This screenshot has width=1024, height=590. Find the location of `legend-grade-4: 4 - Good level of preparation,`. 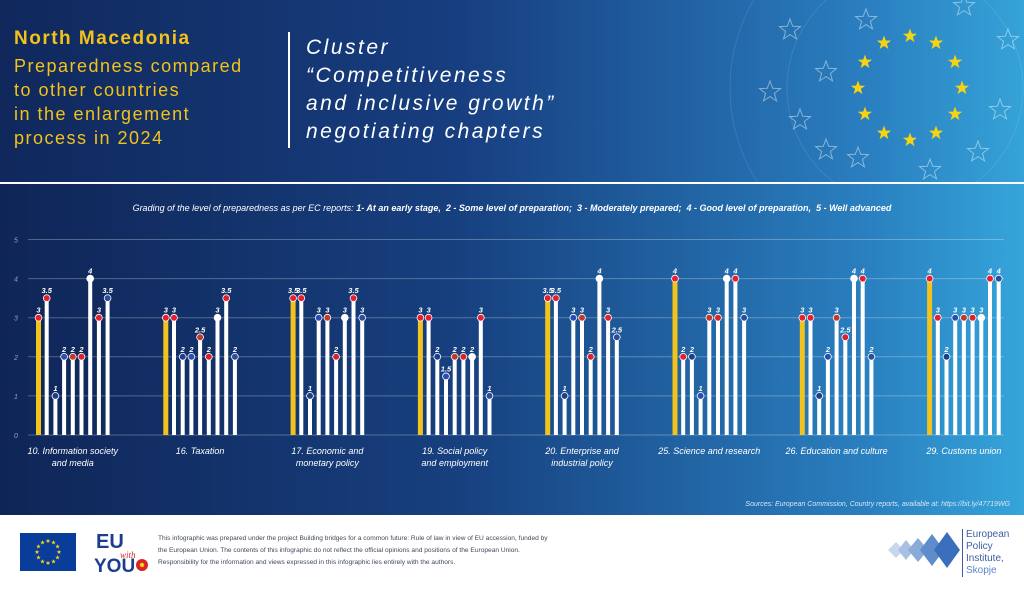

legend-grade-4: 4 - Good level of preparation, is located at coordinates (749, 208).